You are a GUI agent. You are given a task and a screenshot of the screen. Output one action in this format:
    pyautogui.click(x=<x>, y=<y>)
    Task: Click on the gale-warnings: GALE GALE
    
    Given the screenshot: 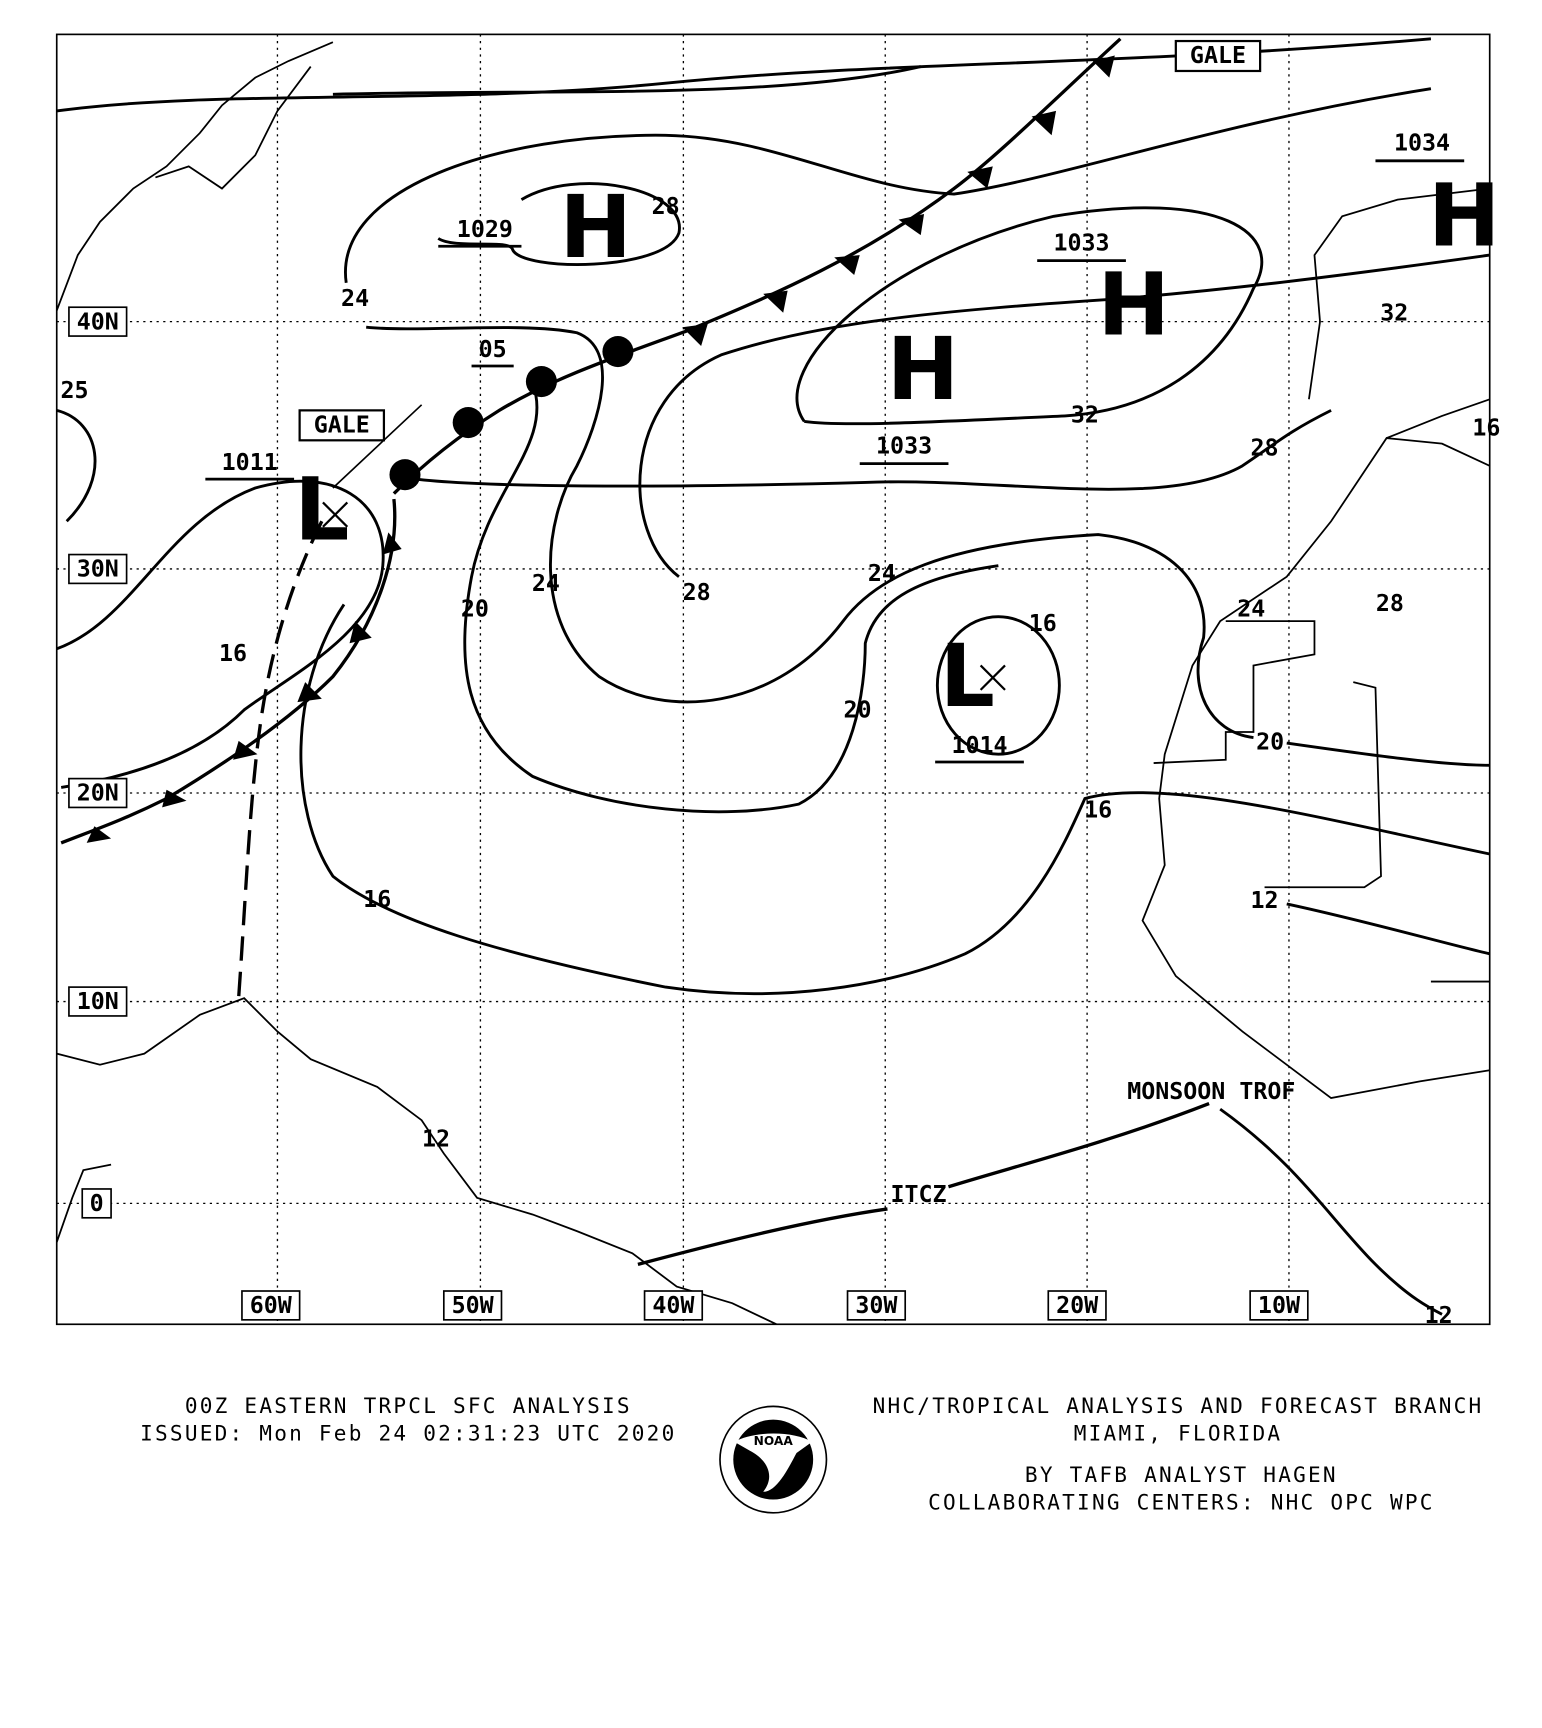 What is the action you would take?
    pyautogui.click(x=780, y=240)
    